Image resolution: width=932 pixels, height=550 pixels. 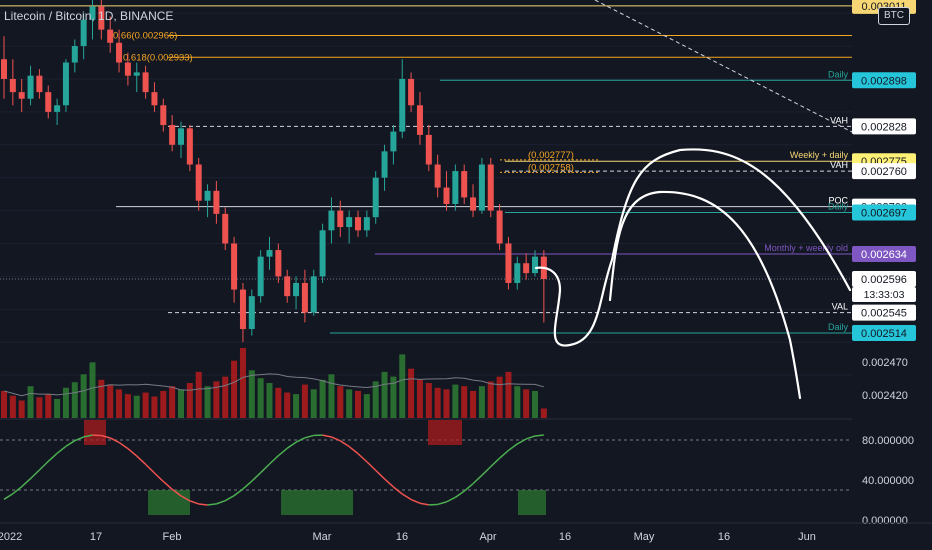 What do you see at coordinates (894, 16) in the screenshot?
I see `currency-button: BTC` at bounding box center [894, 16].